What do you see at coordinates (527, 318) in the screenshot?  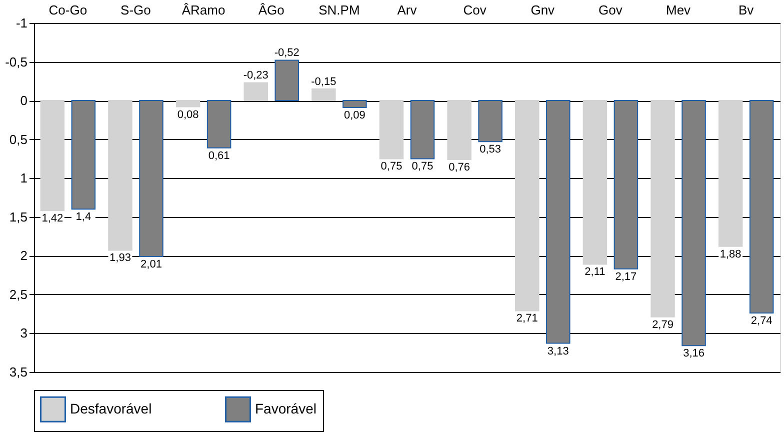 I see `data-label: 2,71` at bounding box center [527, 318].